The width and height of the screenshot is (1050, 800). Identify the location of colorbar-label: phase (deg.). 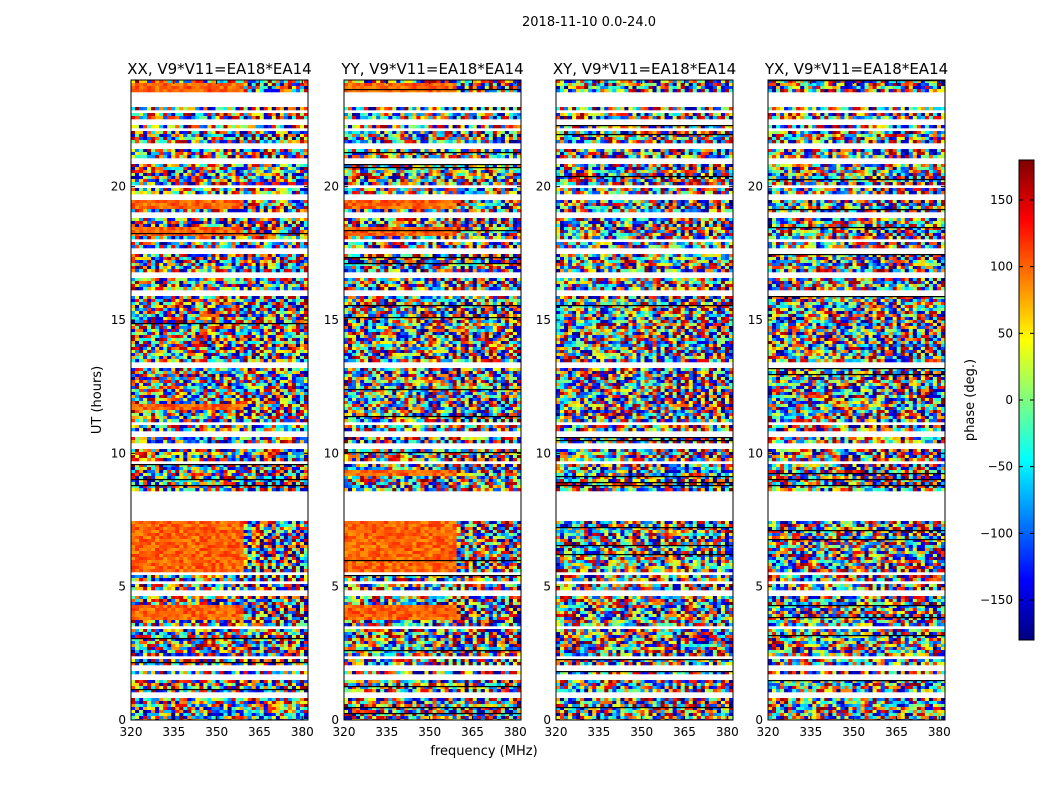
(970, 400).